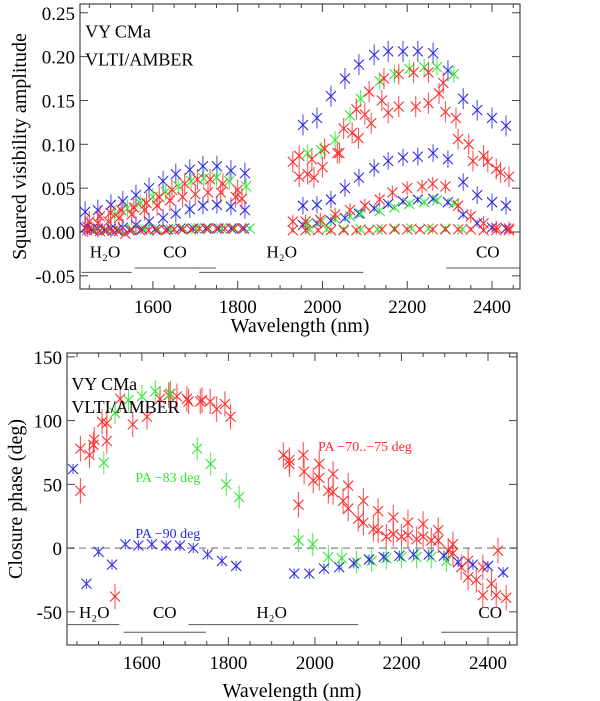 This screenshot has width=600, height=701. I want to click on annotation-label: PA −70..−75 deg, so click(365, 447).